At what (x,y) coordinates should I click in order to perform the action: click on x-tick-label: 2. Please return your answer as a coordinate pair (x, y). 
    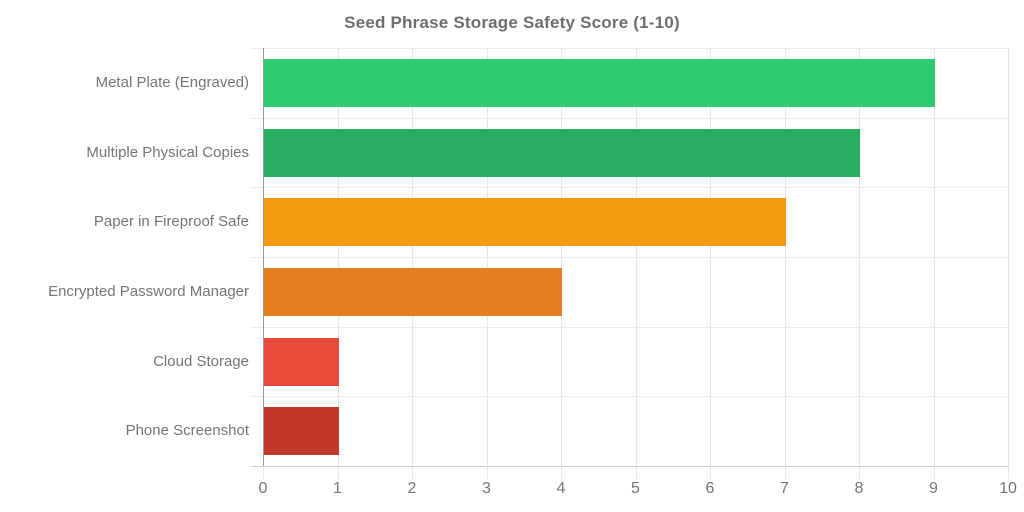
    Looking at the image, I should click on (412, 488).